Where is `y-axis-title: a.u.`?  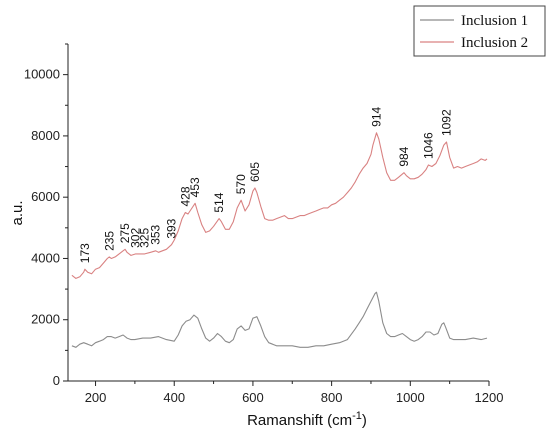 y-axis-title: a.u. is located at coordinates (17, 212).